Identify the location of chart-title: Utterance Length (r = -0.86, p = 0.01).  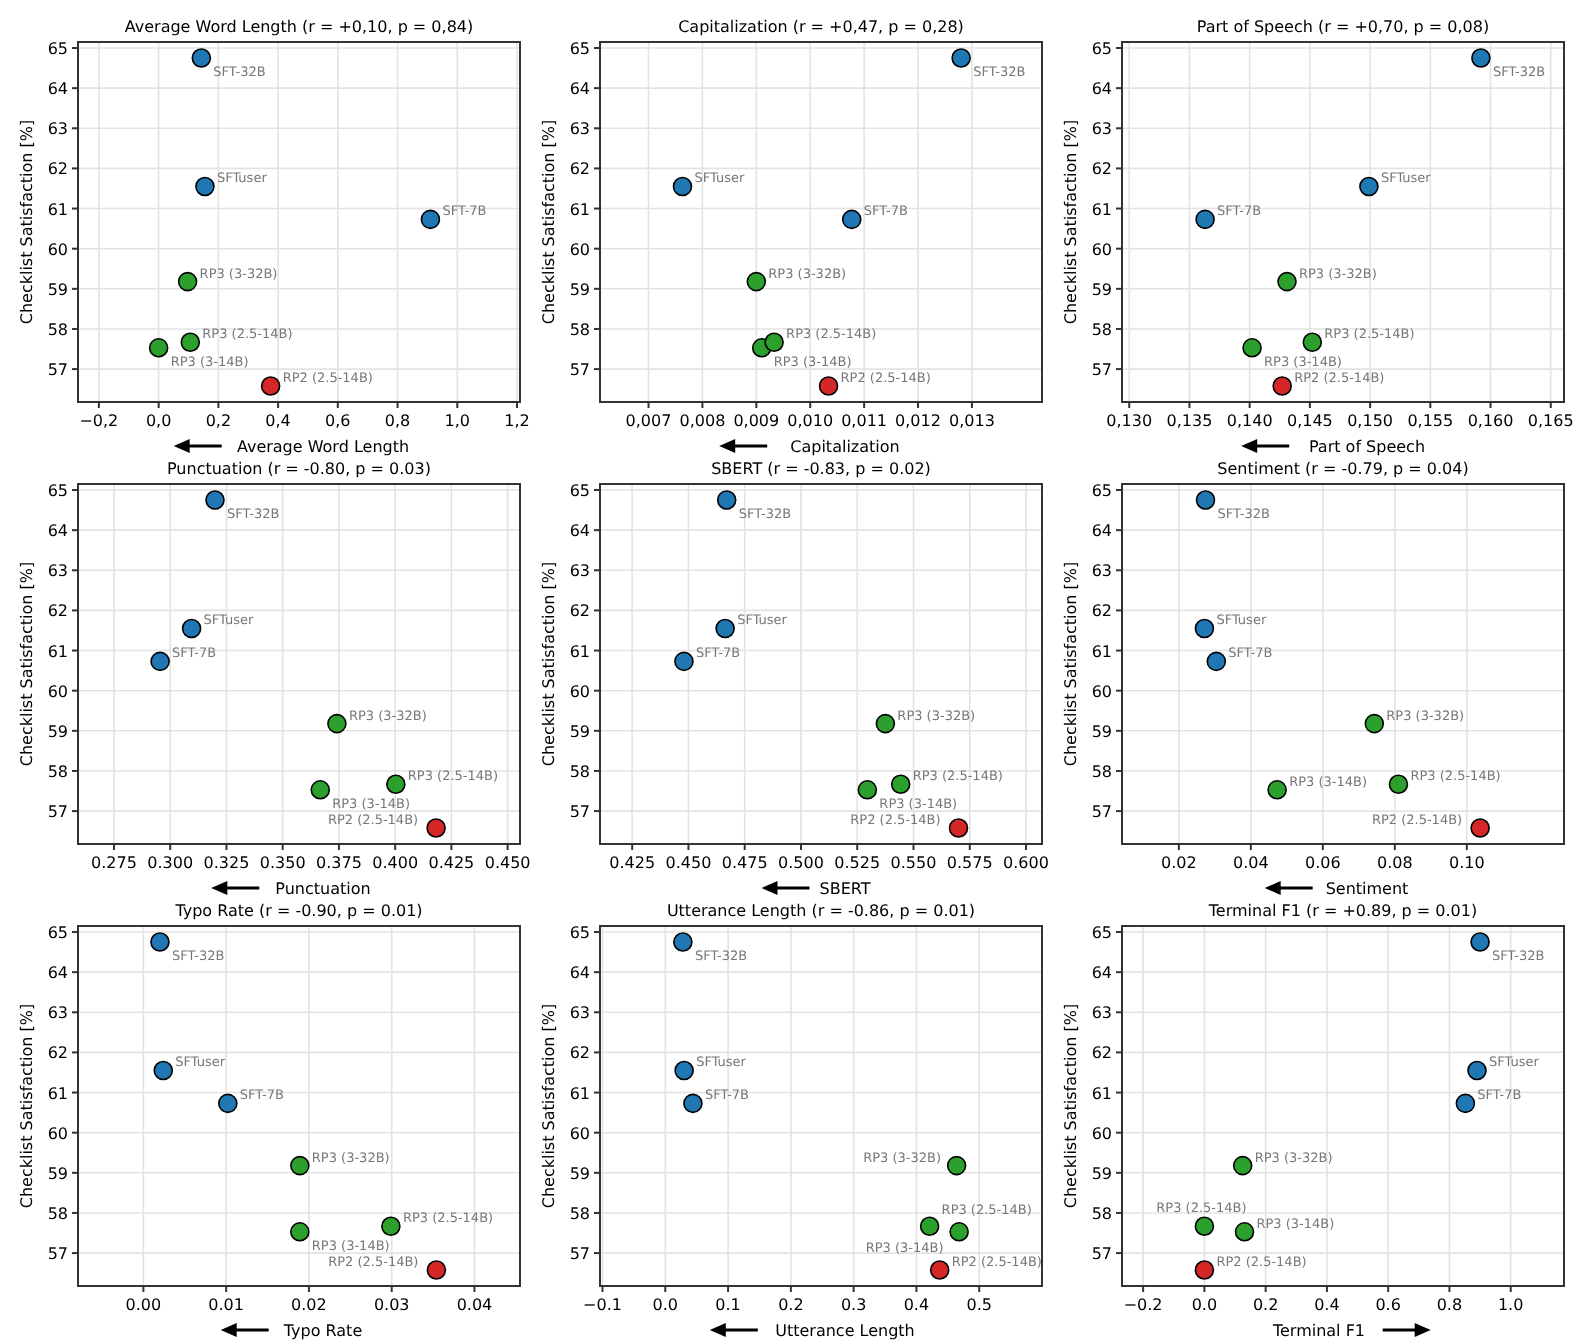
(821, 911).